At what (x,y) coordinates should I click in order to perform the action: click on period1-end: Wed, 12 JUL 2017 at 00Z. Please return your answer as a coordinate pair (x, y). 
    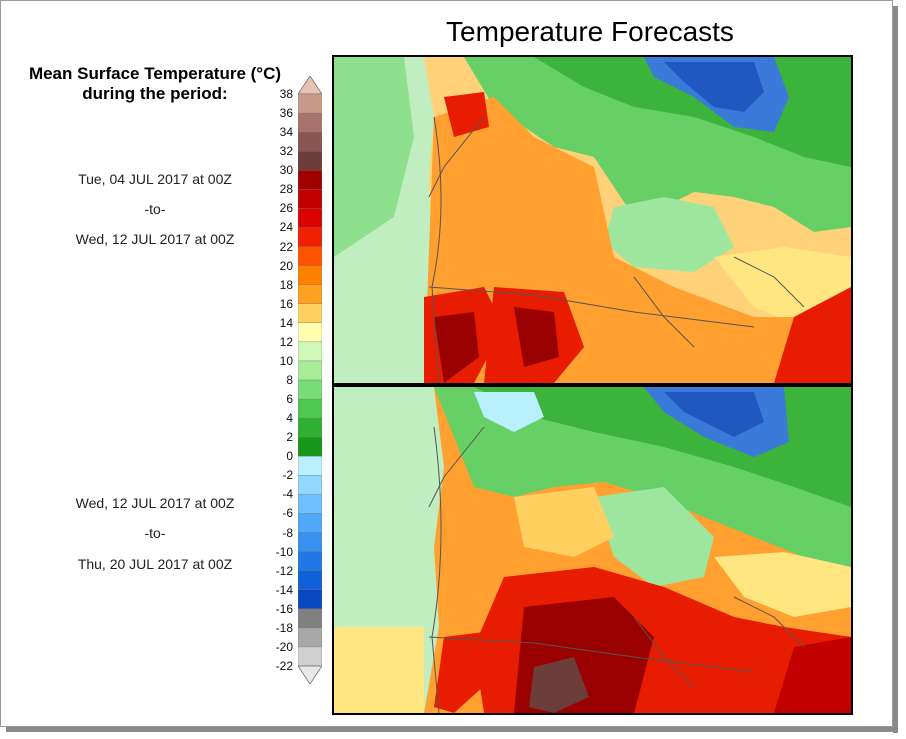
    Looking at the image, I should click on (155, 239).